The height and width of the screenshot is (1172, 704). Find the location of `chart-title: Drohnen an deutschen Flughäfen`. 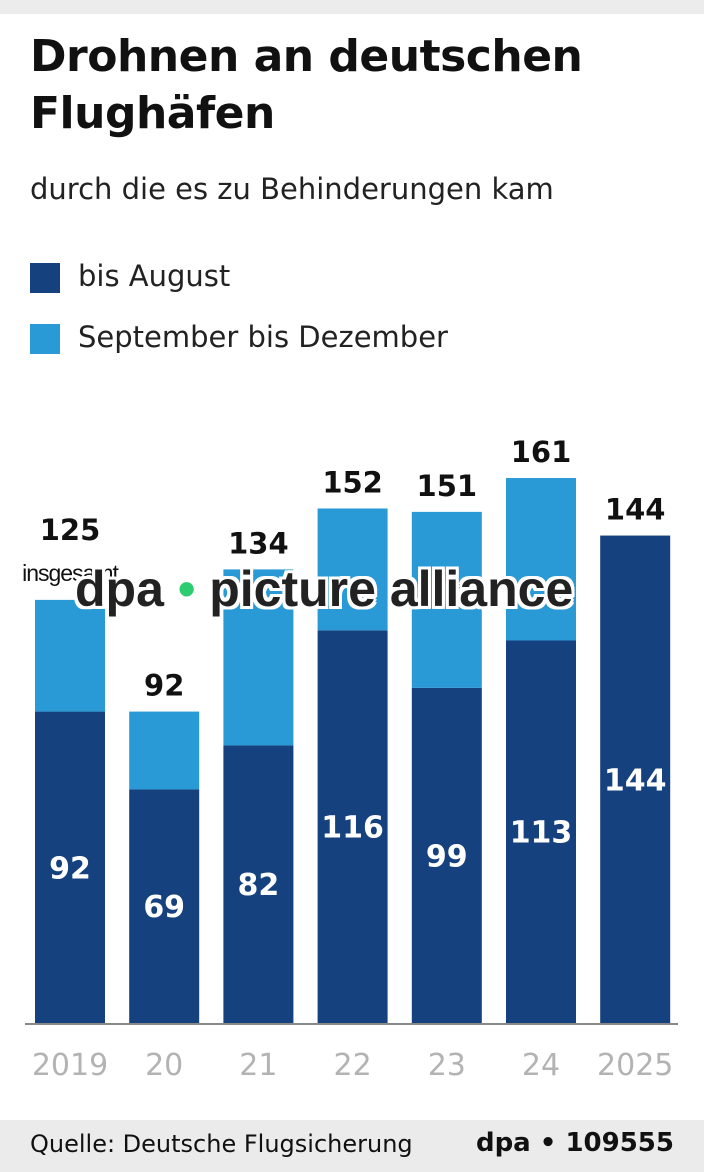

chart-title: Drohnen an deutschen Flughäfen is located at coordinates (306, 85).